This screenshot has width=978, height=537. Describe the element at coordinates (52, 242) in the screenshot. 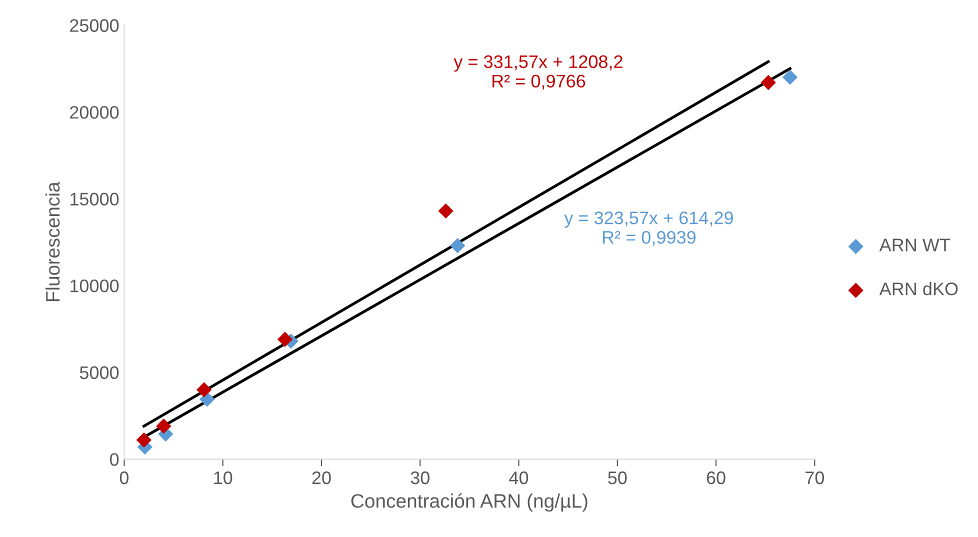

I see `y-axis-title: Fluorescencia` at that location.